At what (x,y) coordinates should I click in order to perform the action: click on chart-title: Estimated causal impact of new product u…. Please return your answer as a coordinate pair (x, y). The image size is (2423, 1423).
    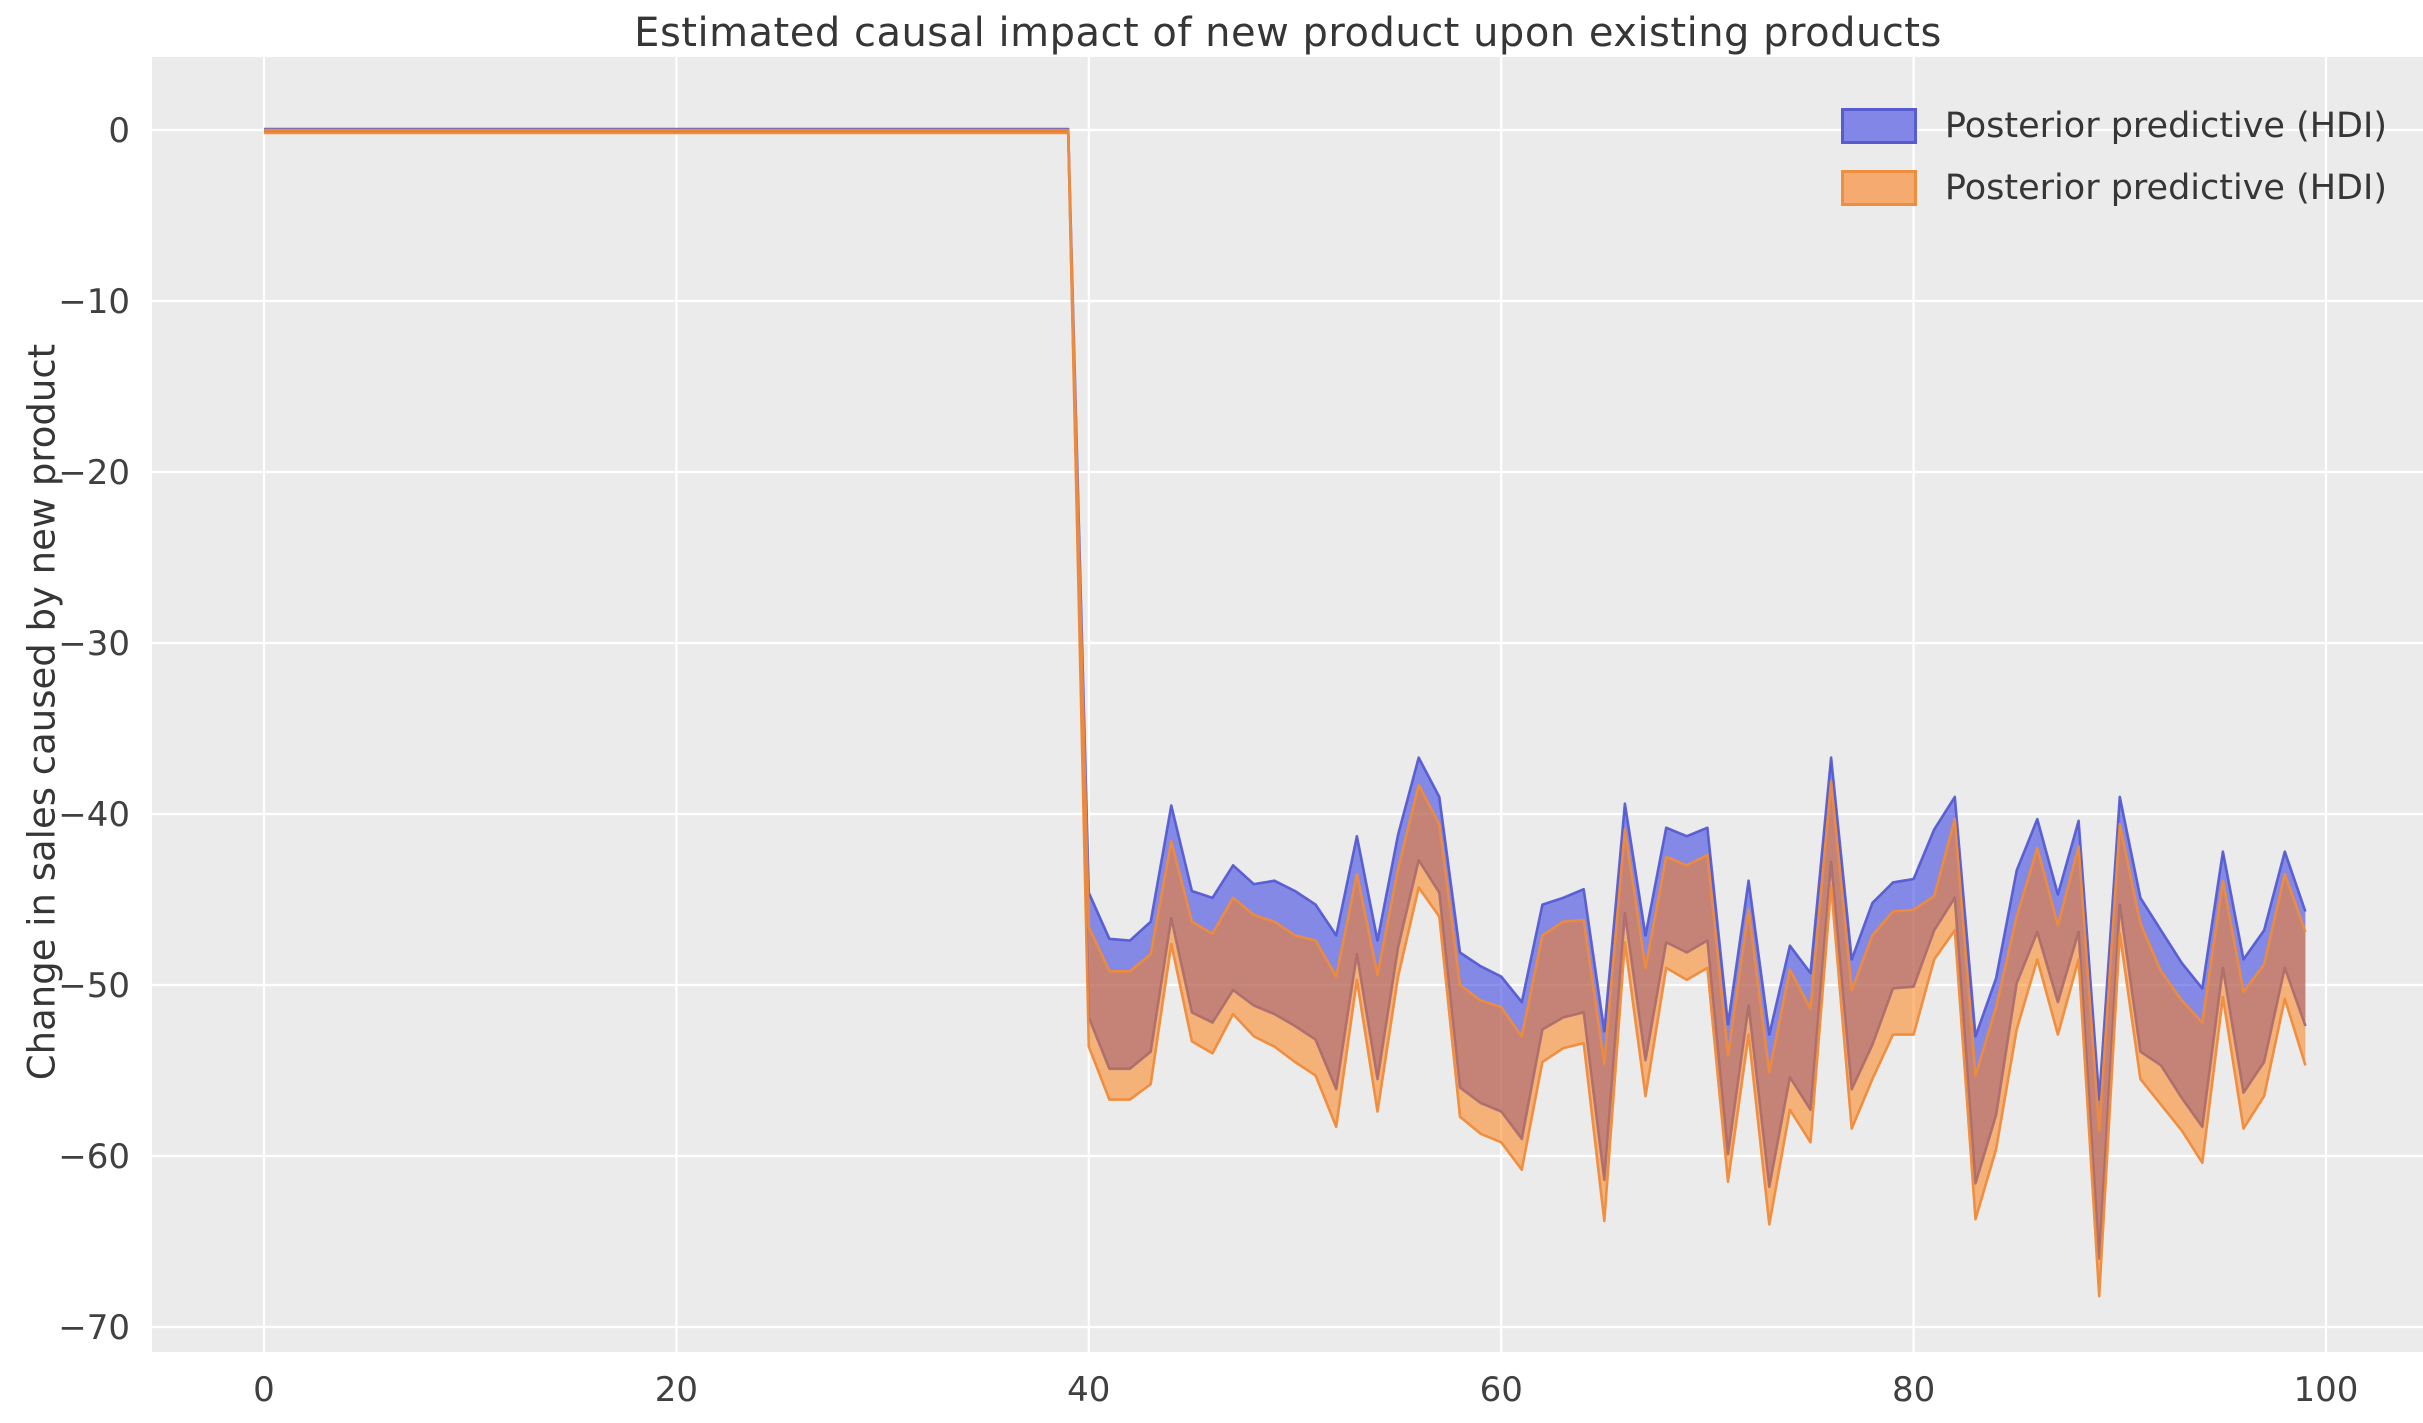
    Looking at the image, I should click on (1288, 33).